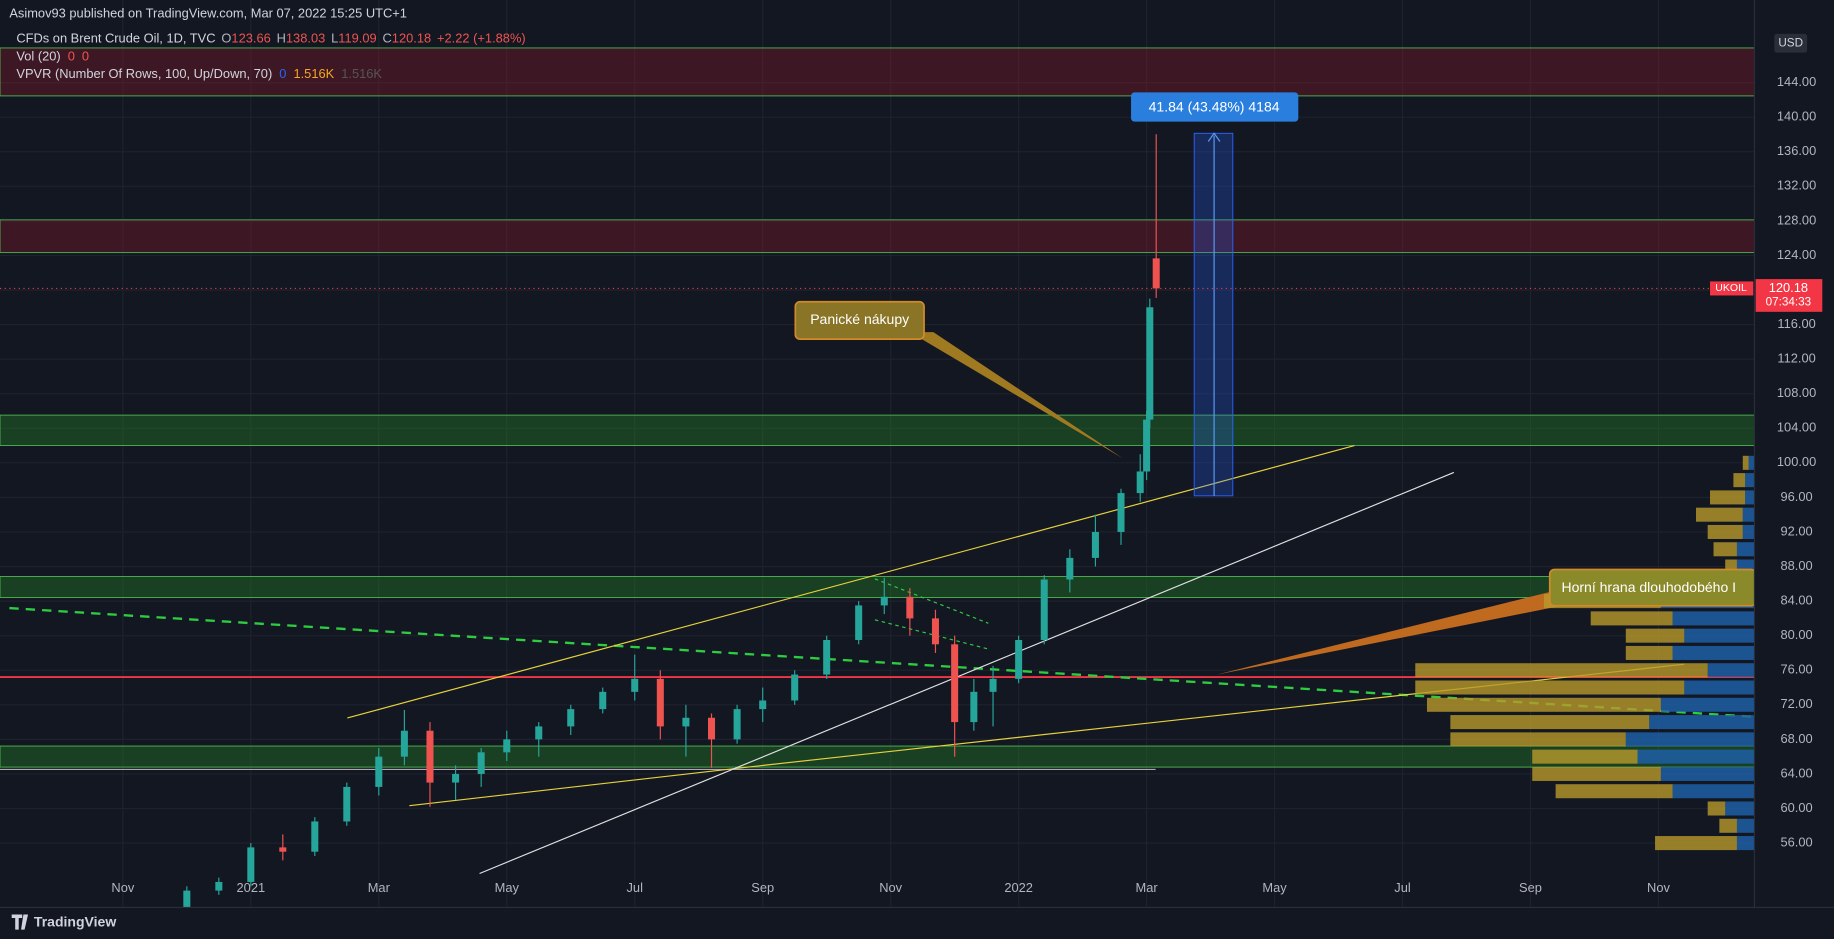 The width and height of the screenshot is (1834, 939). Describe the element at coordinates (1789, 302) in the screenshot. I see `countdown: 07:34:33` at that location.